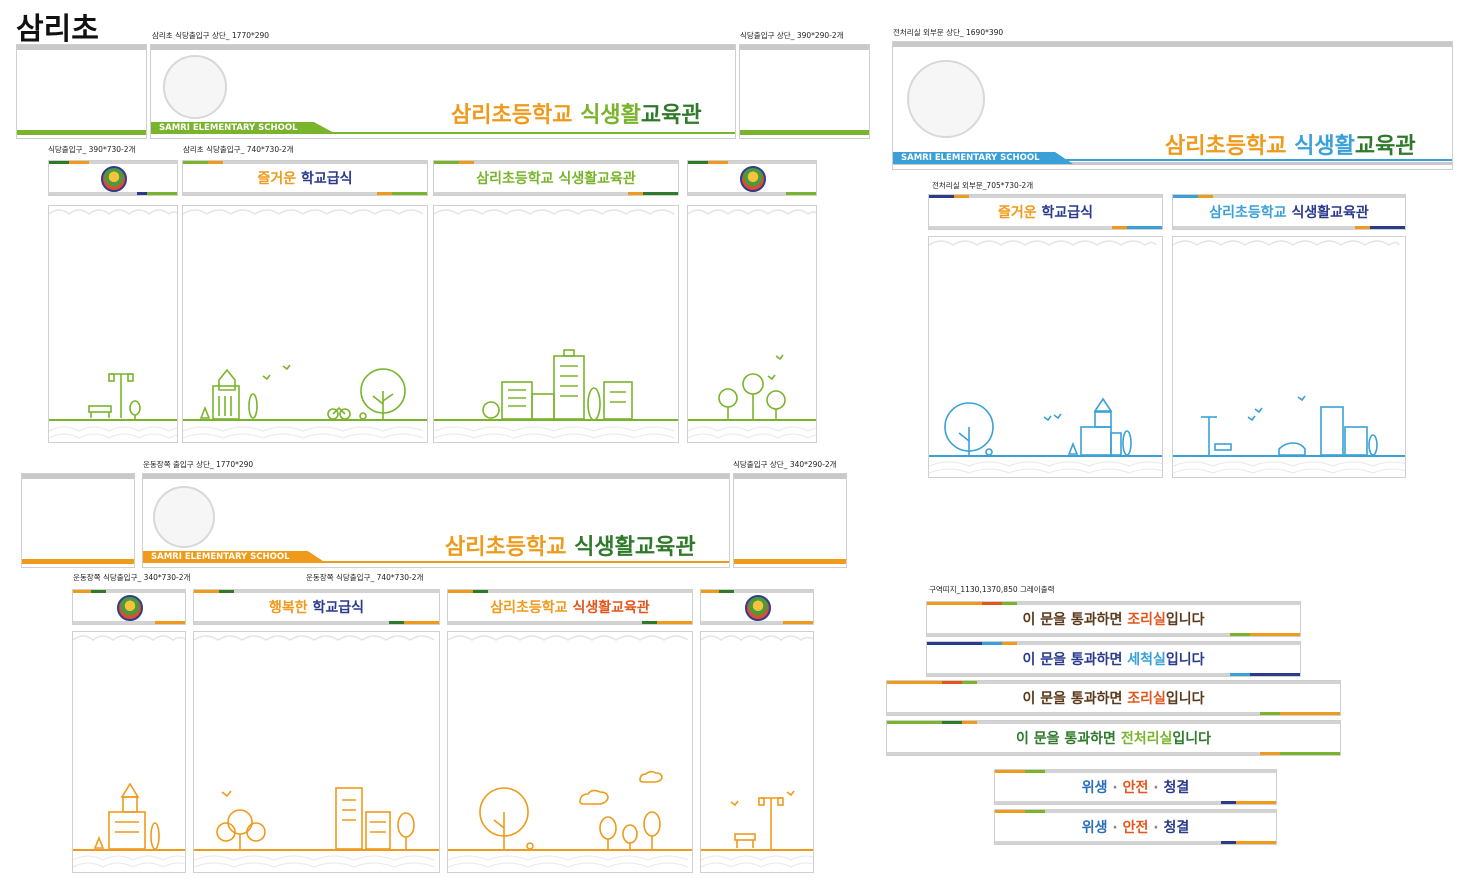  I want to click on trees-buildings-illustration, so click(316, 751).